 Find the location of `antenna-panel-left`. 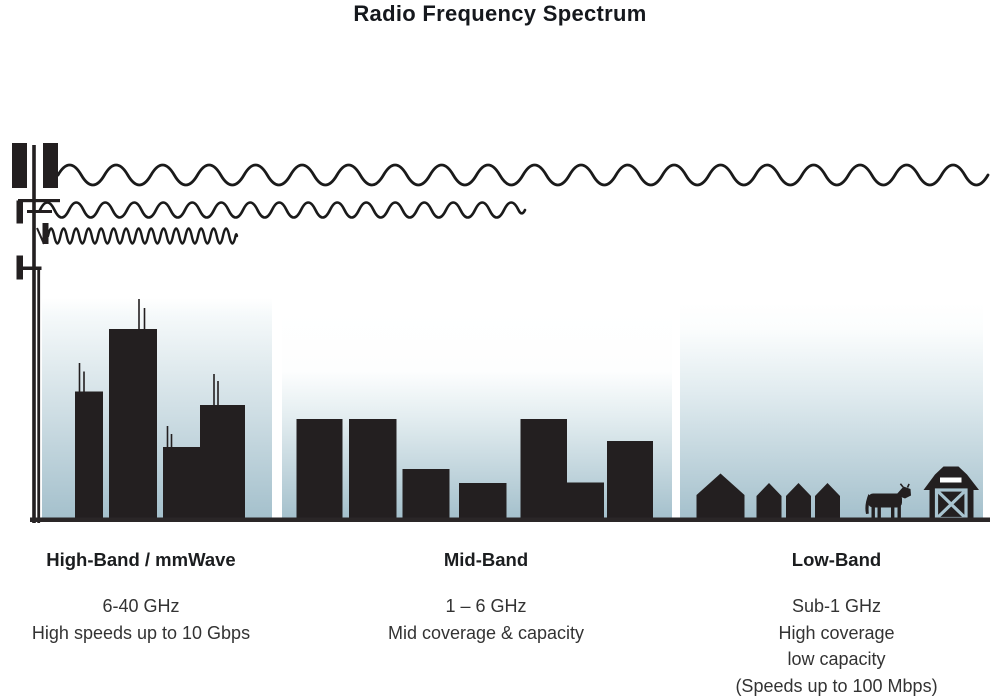

antenna-panel-left is located at coordinates (19, 165).